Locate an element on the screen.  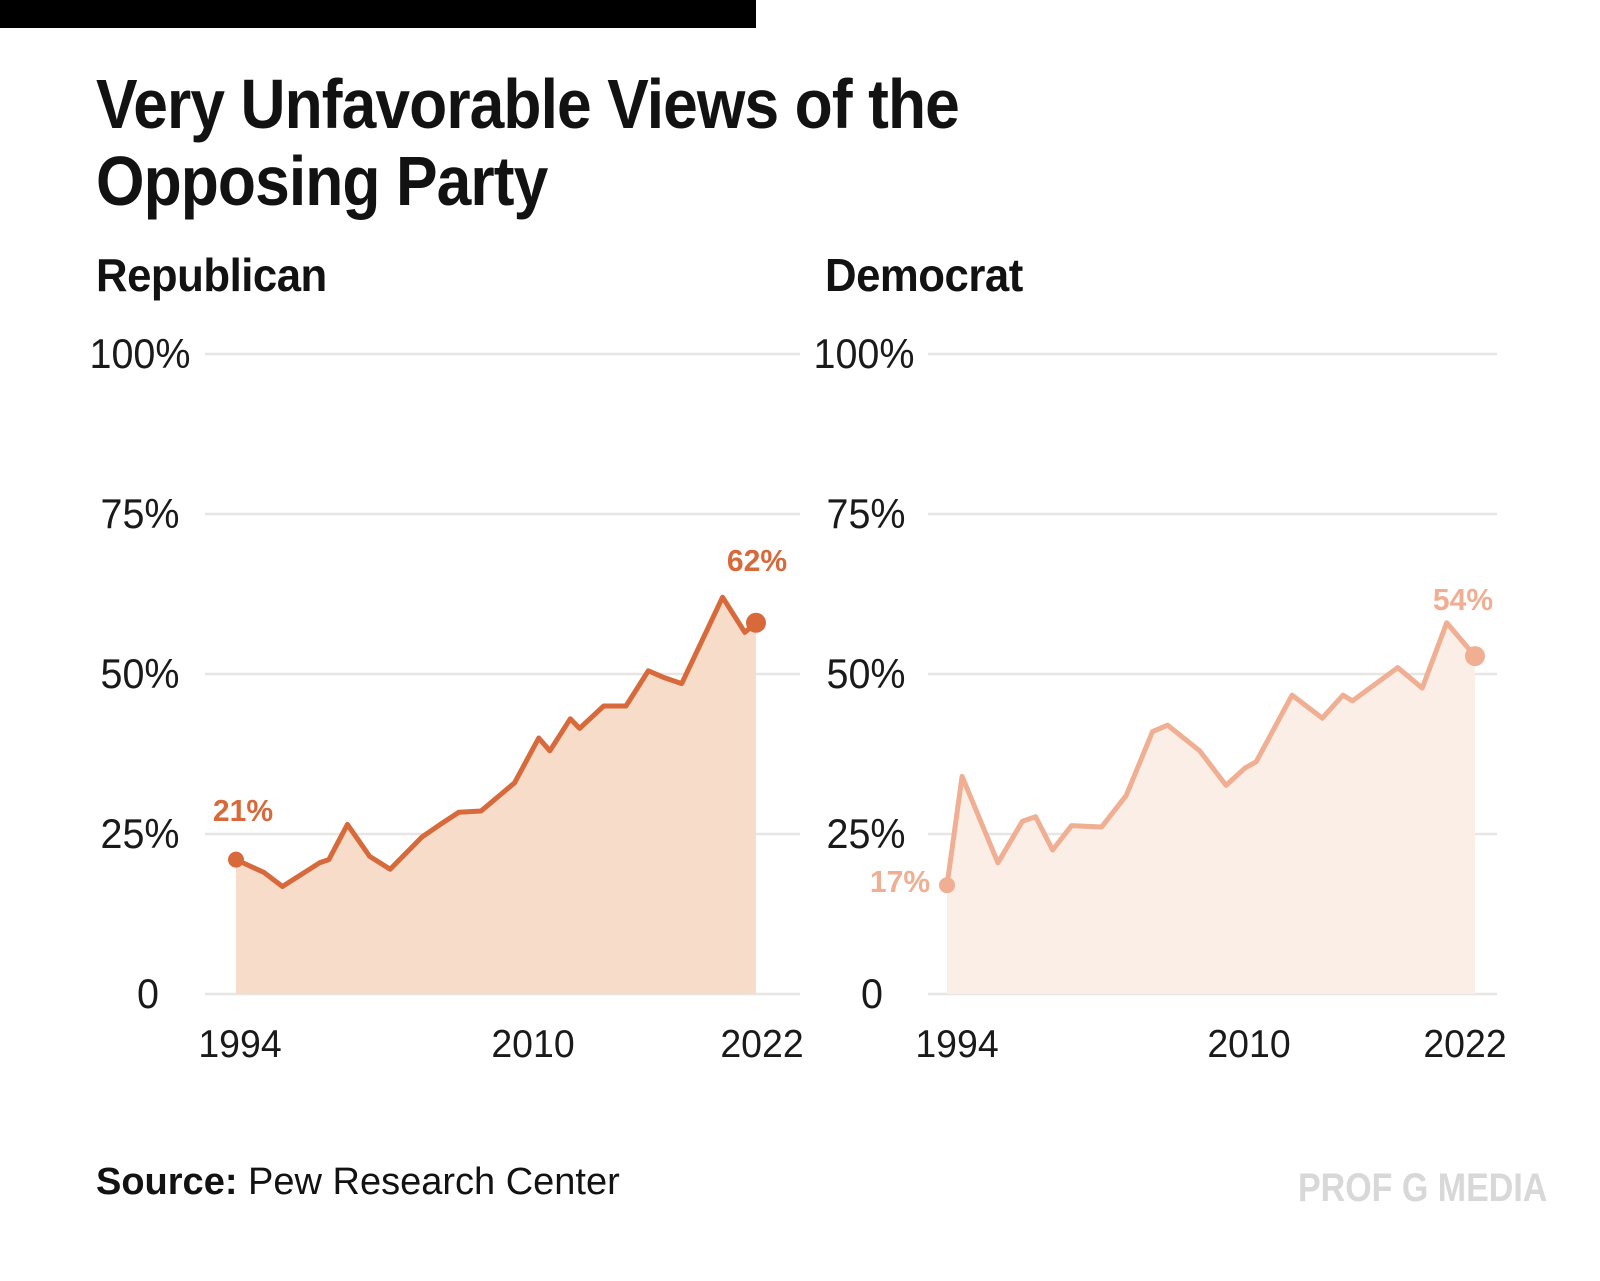
source-note: Source: Pew Research Center is located at coordinates (358, 1182).